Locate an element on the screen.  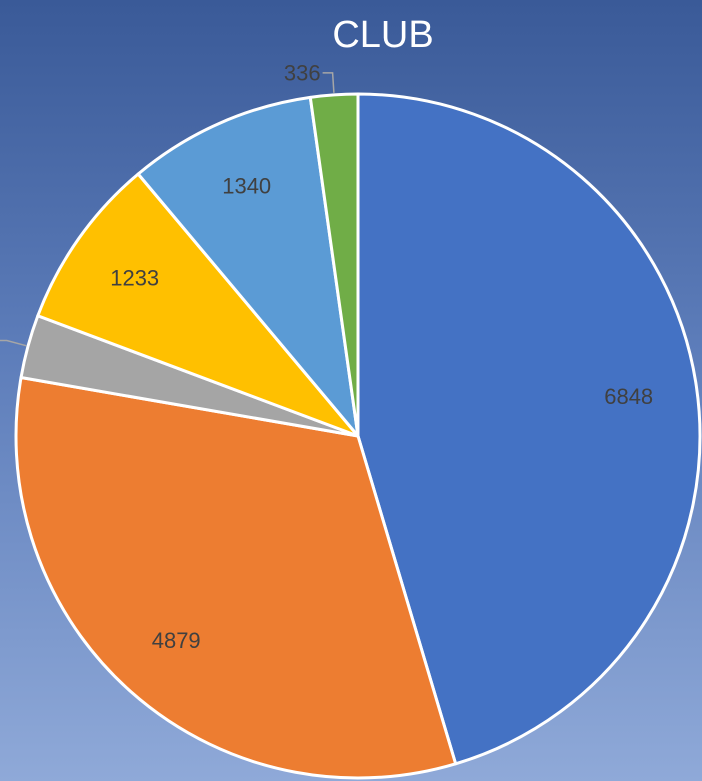
data-label: 336 is located at coordinates (302, 72).